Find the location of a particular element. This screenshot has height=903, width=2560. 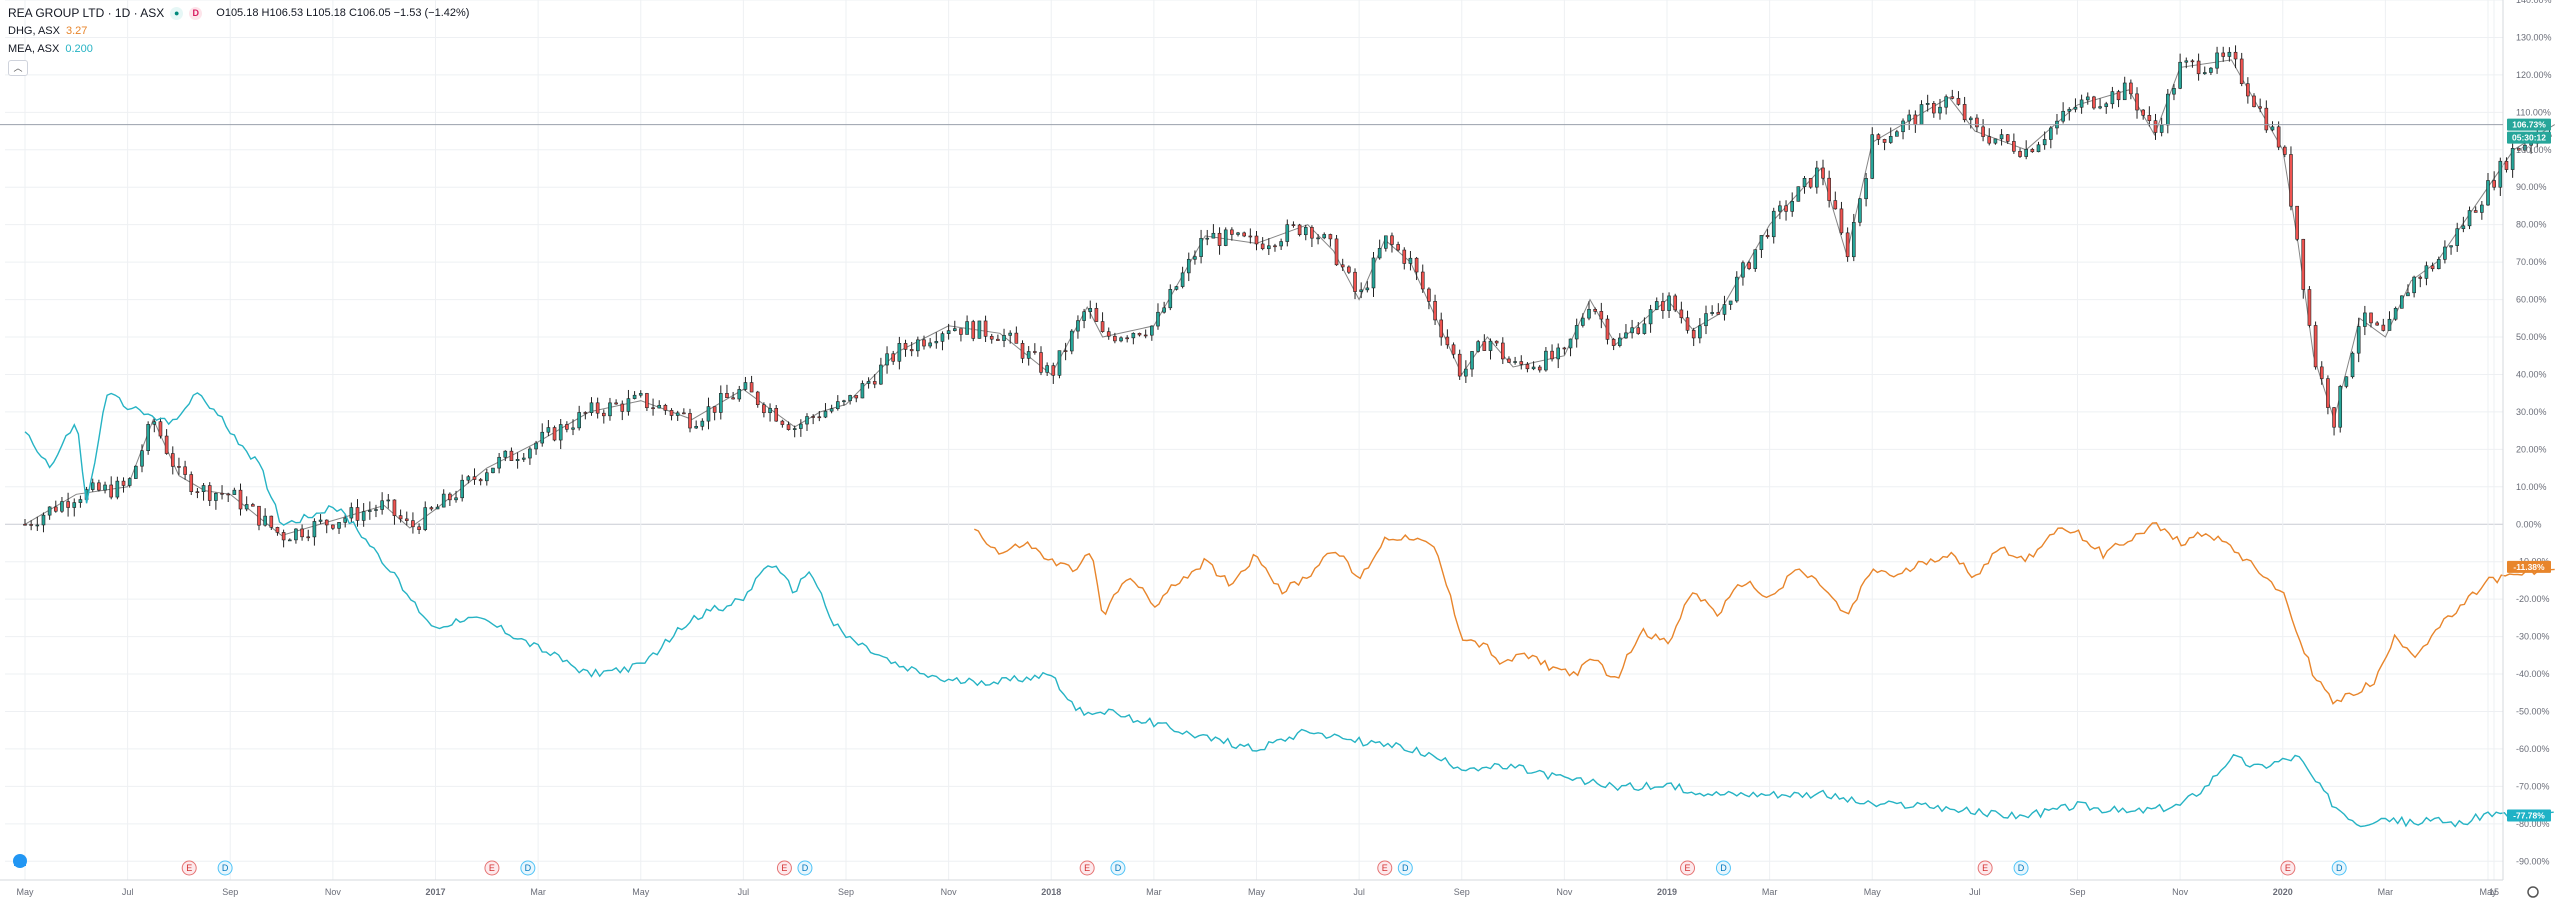

collapse-legend-button: ︿ is located at coordinates (18, 68).